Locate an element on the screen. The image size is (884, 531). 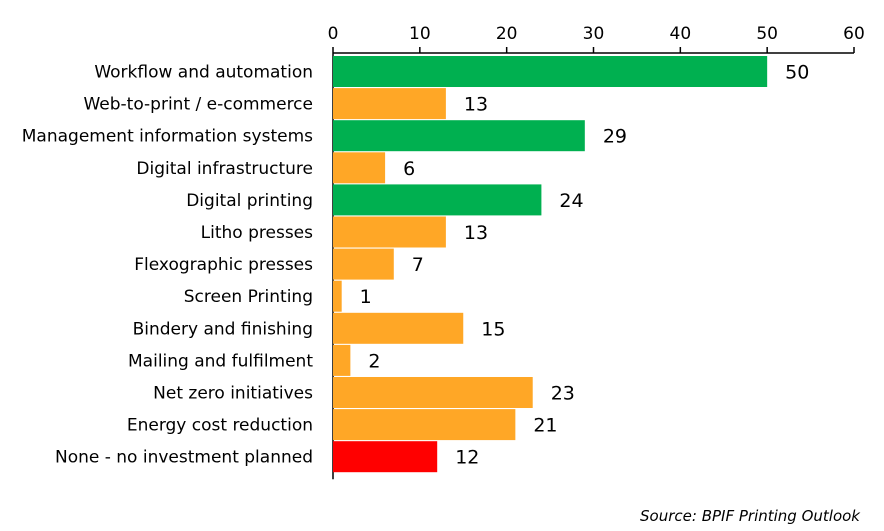
data-label: 50 is located at coordinates (797, 73).